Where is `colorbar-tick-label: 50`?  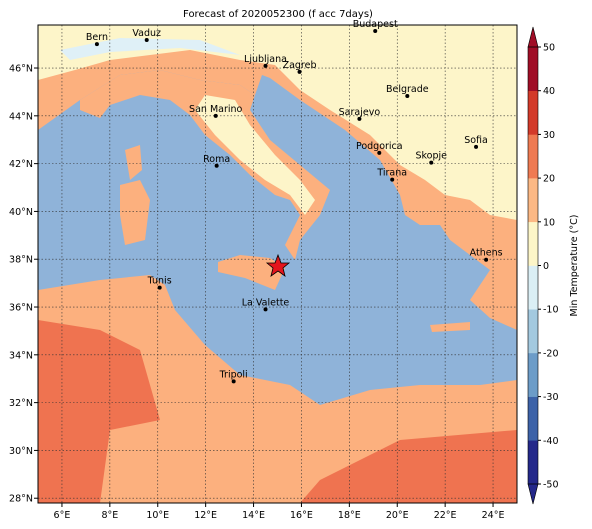 colorbar-tick-label: 50 is located at coordinates (549, 48).